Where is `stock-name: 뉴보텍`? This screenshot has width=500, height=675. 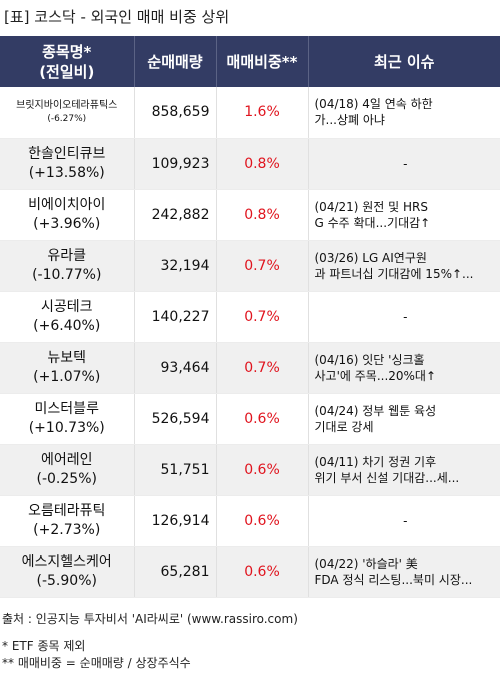
stock-name: 뉴보텍 is located at coordinates (67, 357).